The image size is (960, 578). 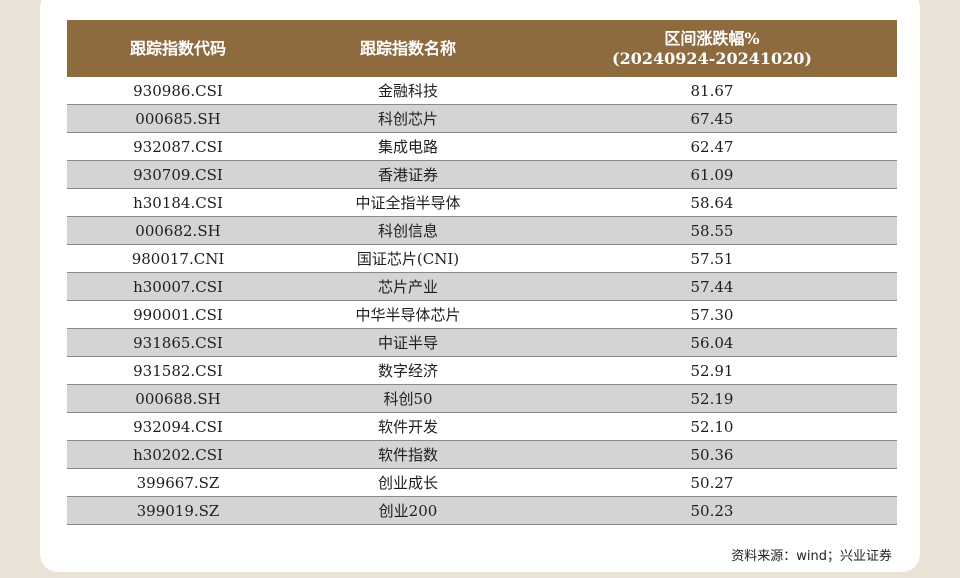 I want to click on cell-index-code: 980017.CNI, so click(x=178, y=258).